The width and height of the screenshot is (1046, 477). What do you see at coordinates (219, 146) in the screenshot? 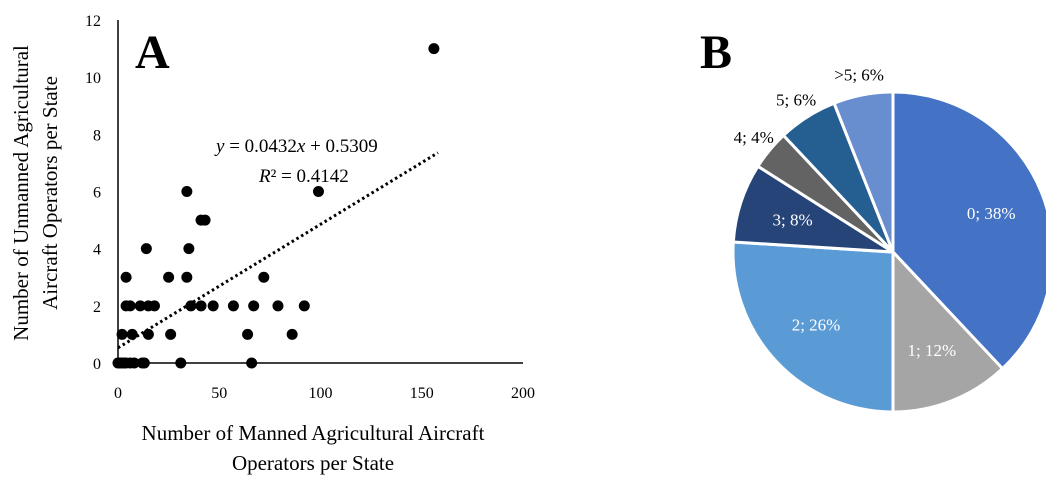
I see `equation-y: y` at bounding box center [219, 146].